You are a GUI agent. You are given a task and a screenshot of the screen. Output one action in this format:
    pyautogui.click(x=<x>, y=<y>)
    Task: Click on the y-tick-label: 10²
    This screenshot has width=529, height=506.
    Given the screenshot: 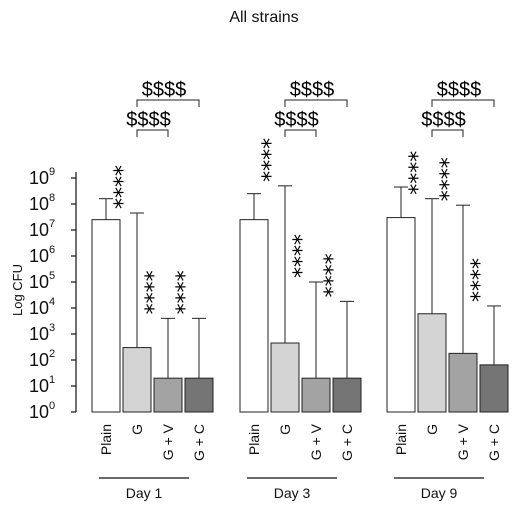 What is the action you would take?
    pyautogui.click(x=42, y=359)
    